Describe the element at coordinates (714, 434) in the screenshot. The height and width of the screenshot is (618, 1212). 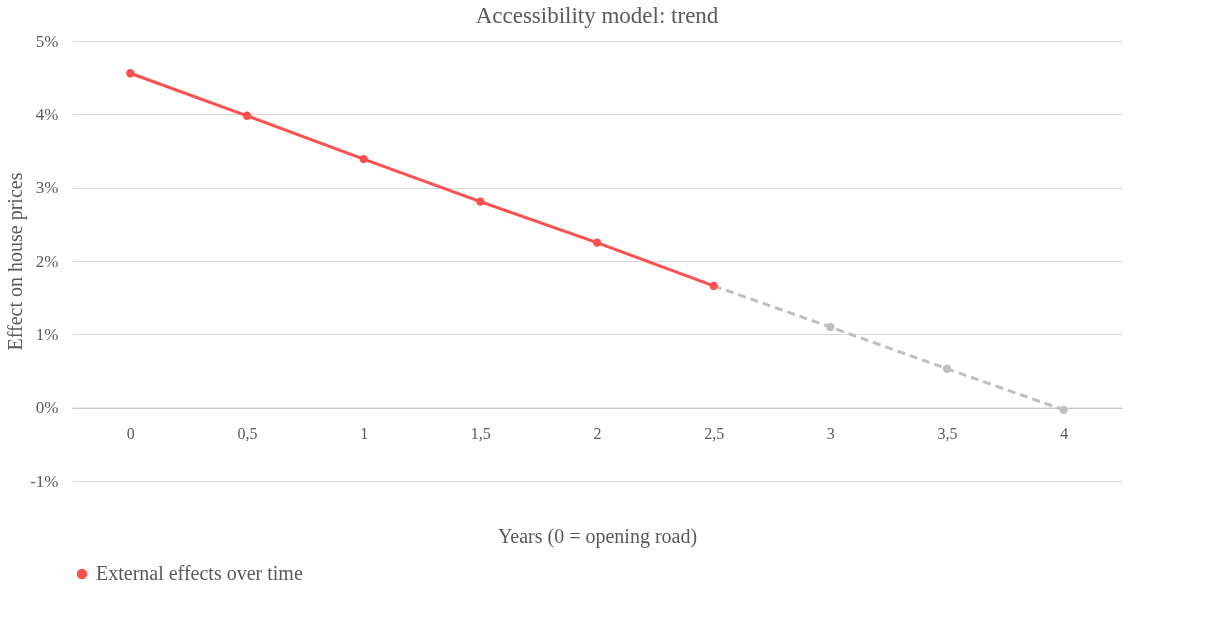
I see `x-tick-label: 2,5` at that location.